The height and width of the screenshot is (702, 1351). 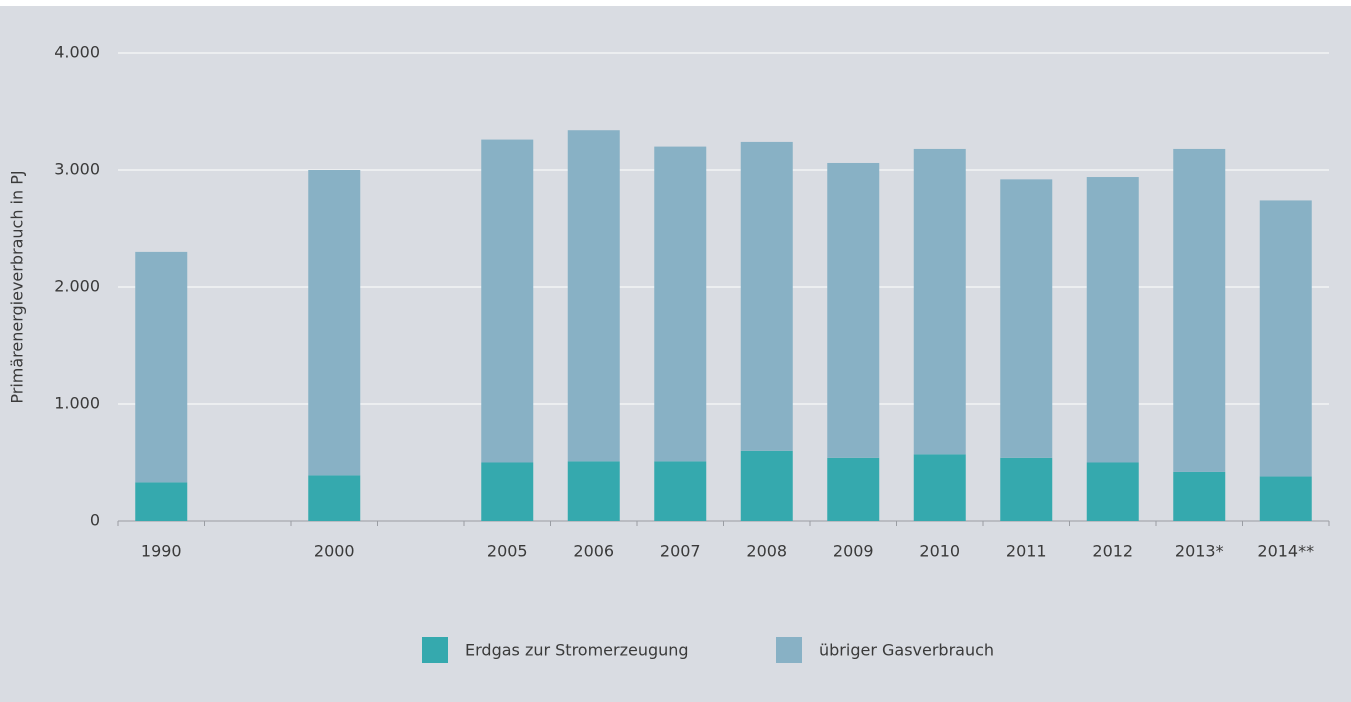 What do you see at coordinates (853, 551) in the screenshot?
I see `x-tick-label: 2009` at bounding box center [853, 551].